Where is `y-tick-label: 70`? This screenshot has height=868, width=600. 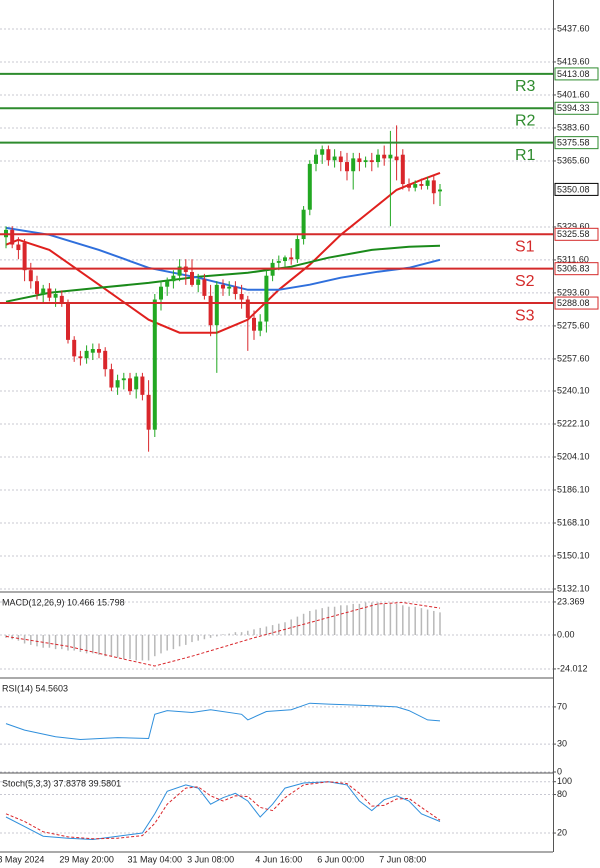
y-tick-label: 70 is located at coordinates (562, 706).